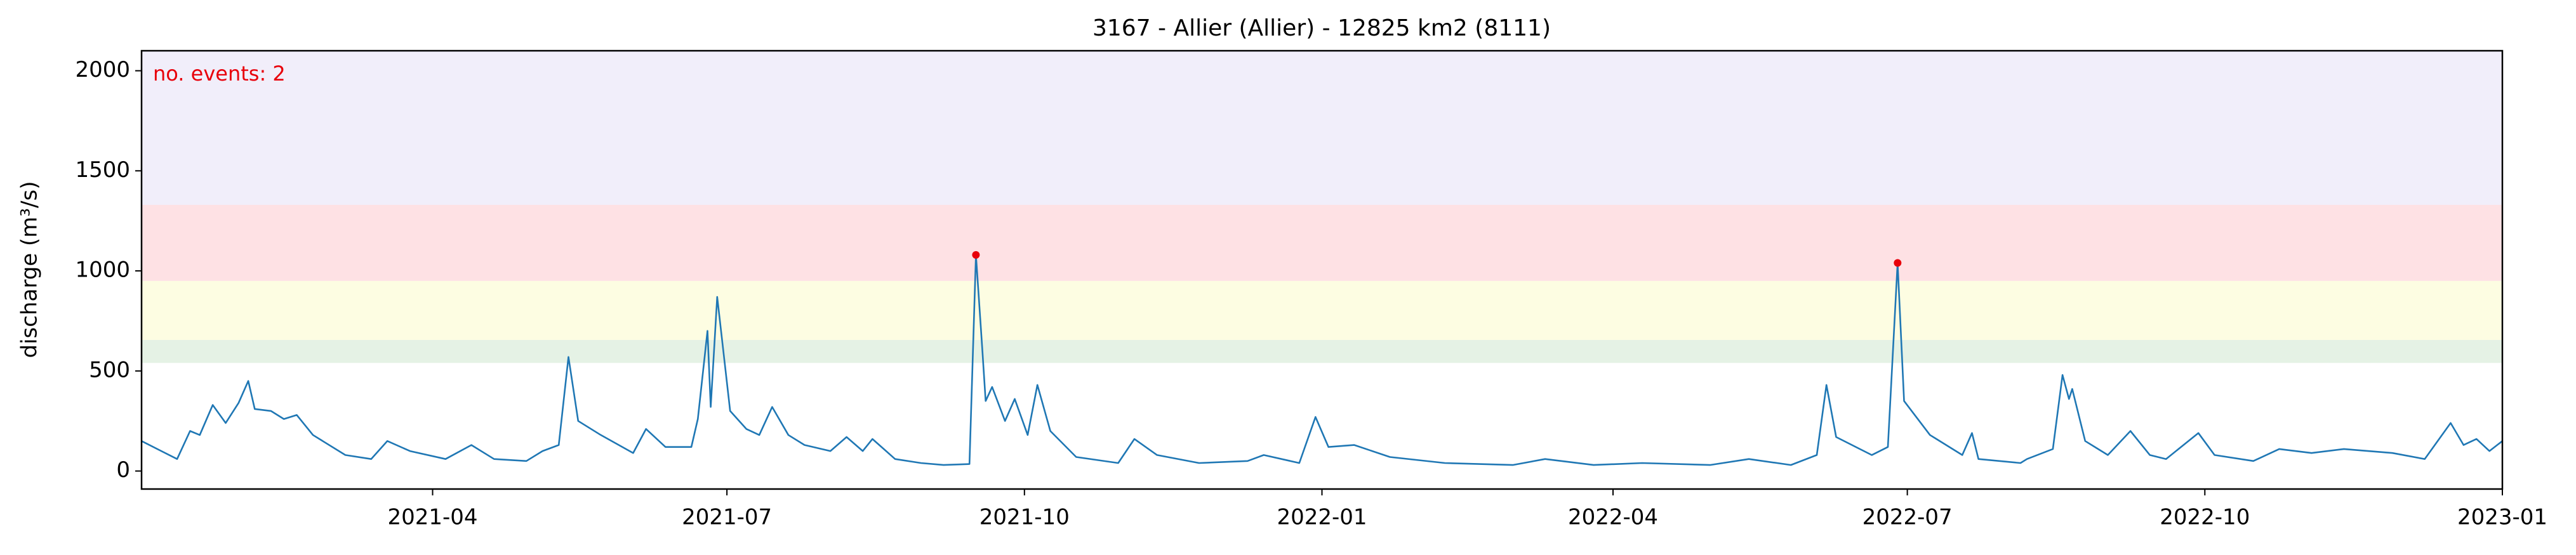 This screenshot has width=2576, height=555. I want to click on x-tick-label: 2021-07, so click(727, 517).